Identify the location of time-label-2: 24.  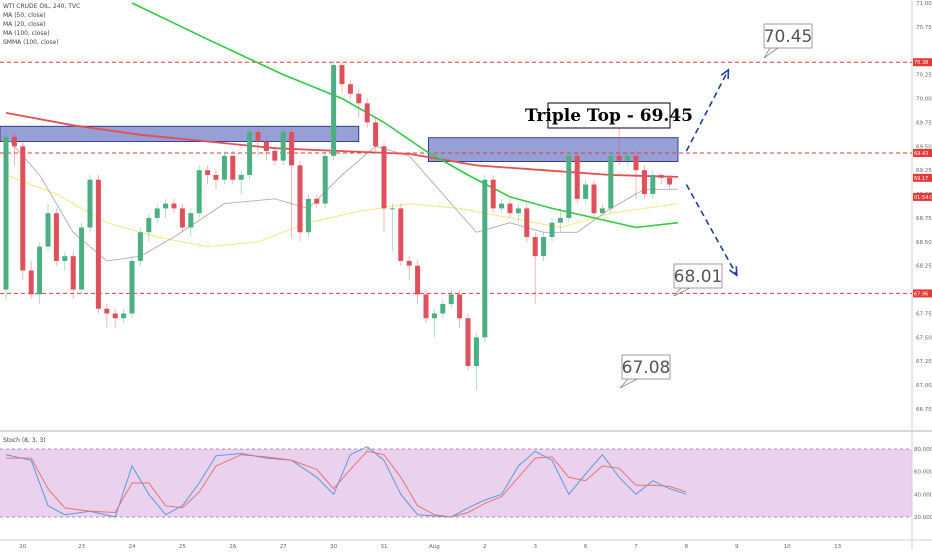
(132, 547).